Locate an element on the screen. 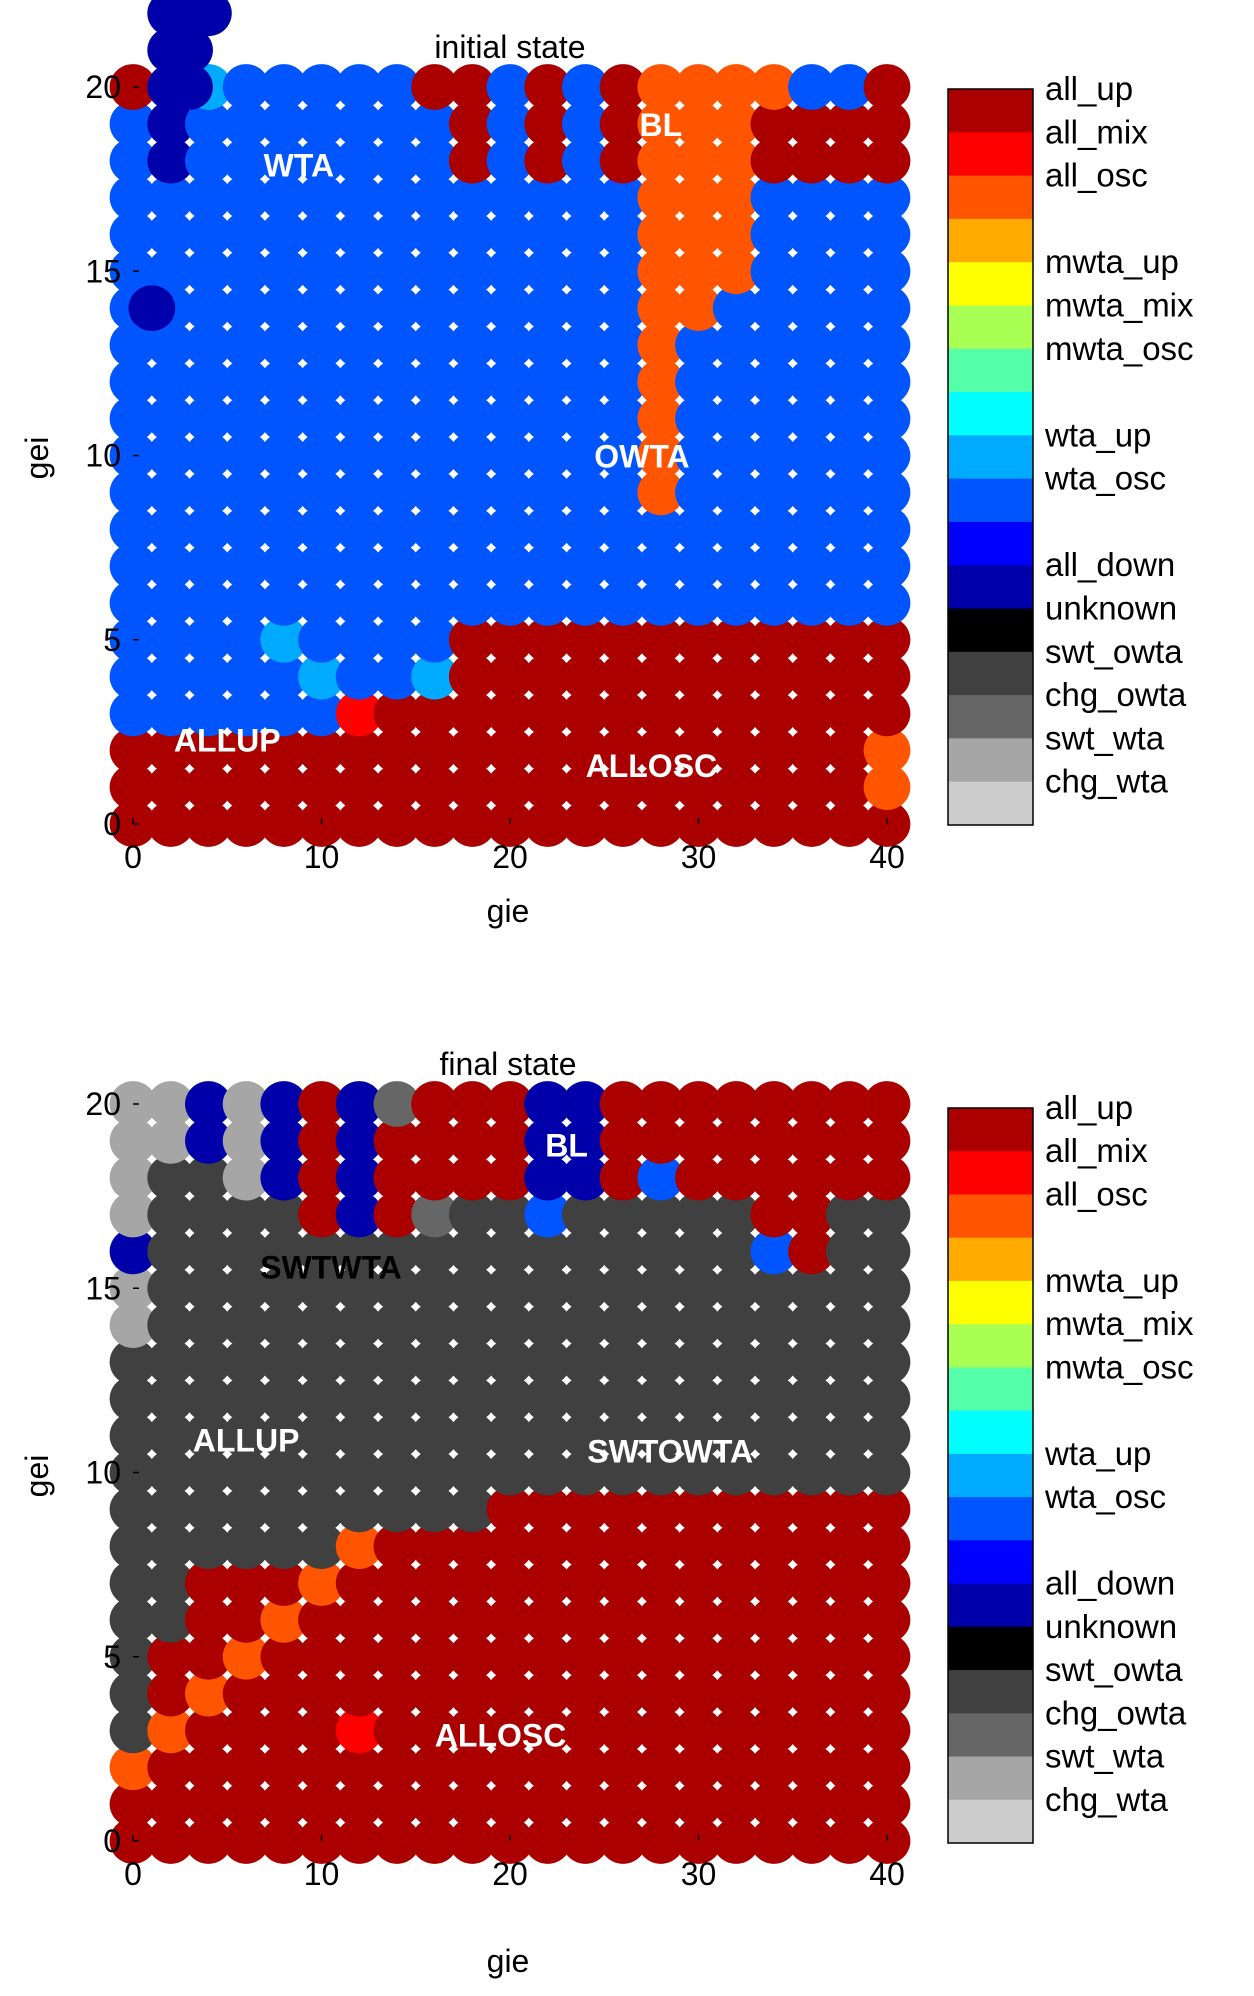 The image size is (1254, 1996). colorbar-label: all_down is located at coordinates (1110, 1583).